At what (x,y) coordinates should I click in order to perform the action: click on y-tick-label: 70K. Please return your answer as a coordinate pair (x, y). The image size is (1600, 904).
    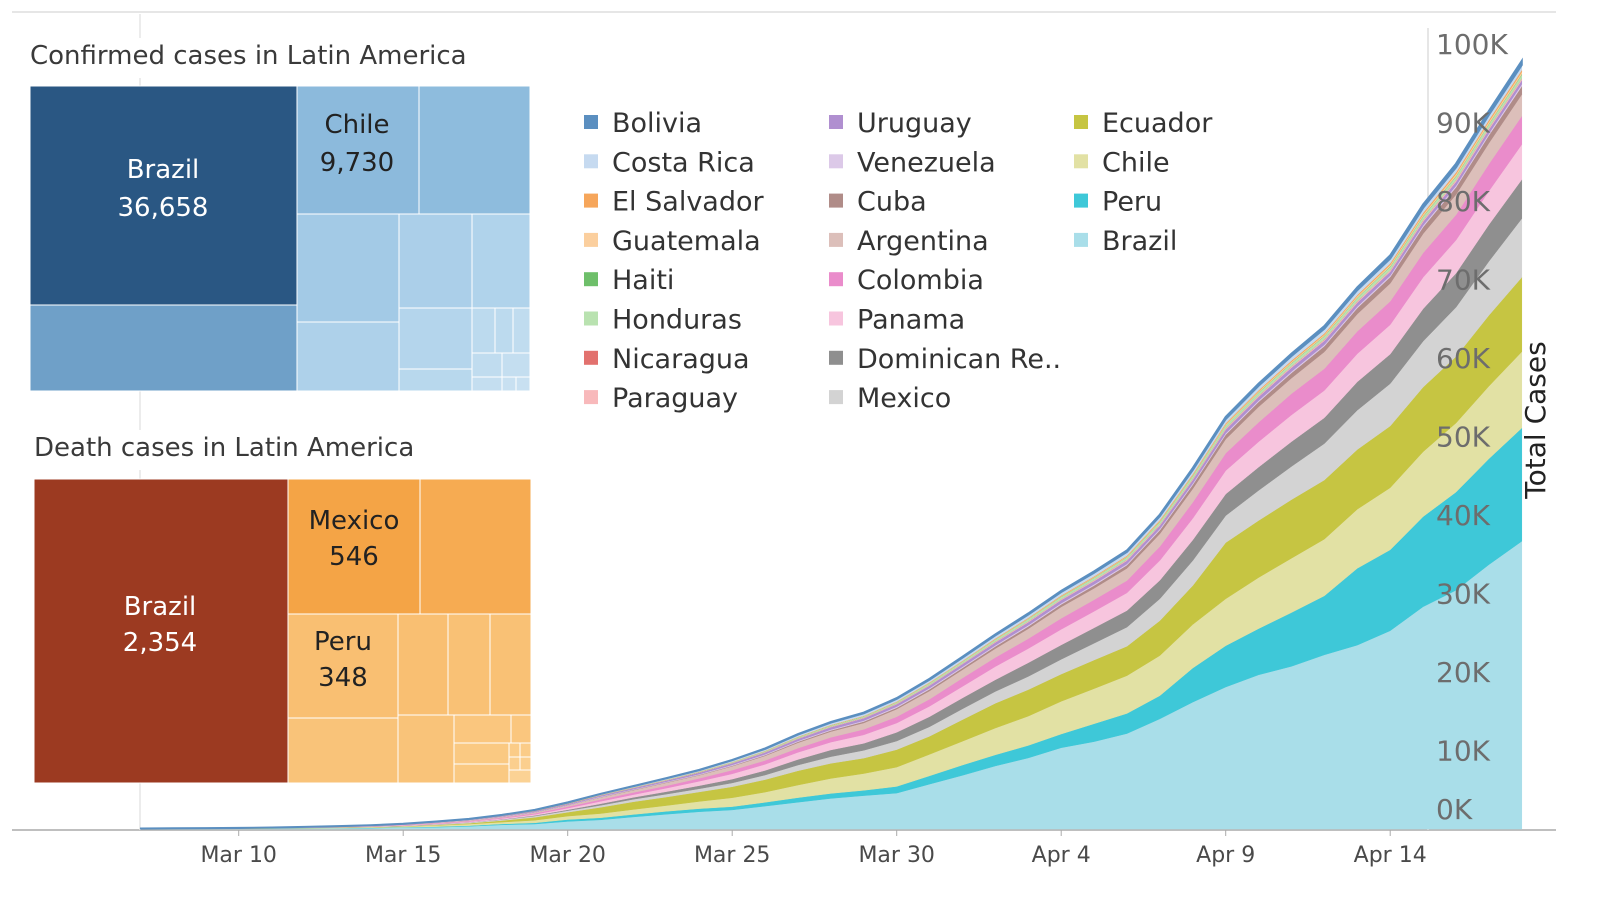
    Looking at the image, I should click on (1463, 280).